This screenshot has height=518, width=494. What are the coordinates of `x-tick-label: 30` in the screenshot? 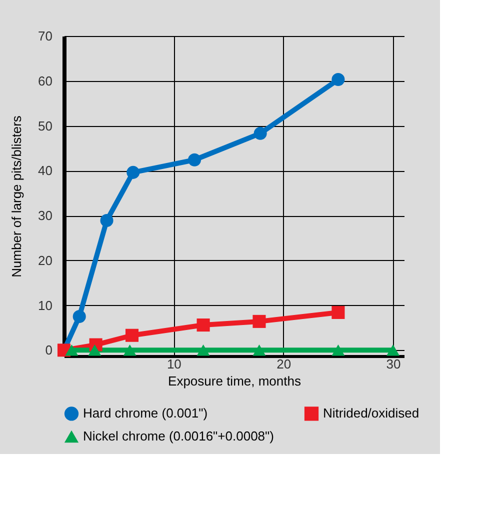 It's located at (393, 364).